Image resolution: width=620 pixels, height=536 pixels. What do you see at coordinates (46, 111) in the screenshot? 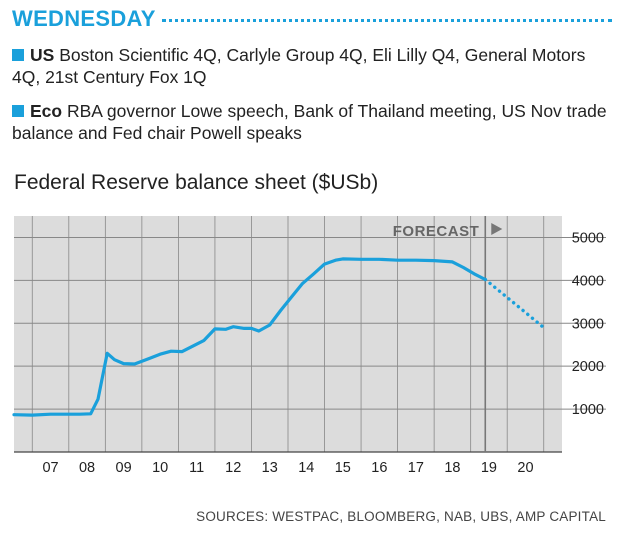
I see `event-label: Eco` at bounding box center [46, 111].